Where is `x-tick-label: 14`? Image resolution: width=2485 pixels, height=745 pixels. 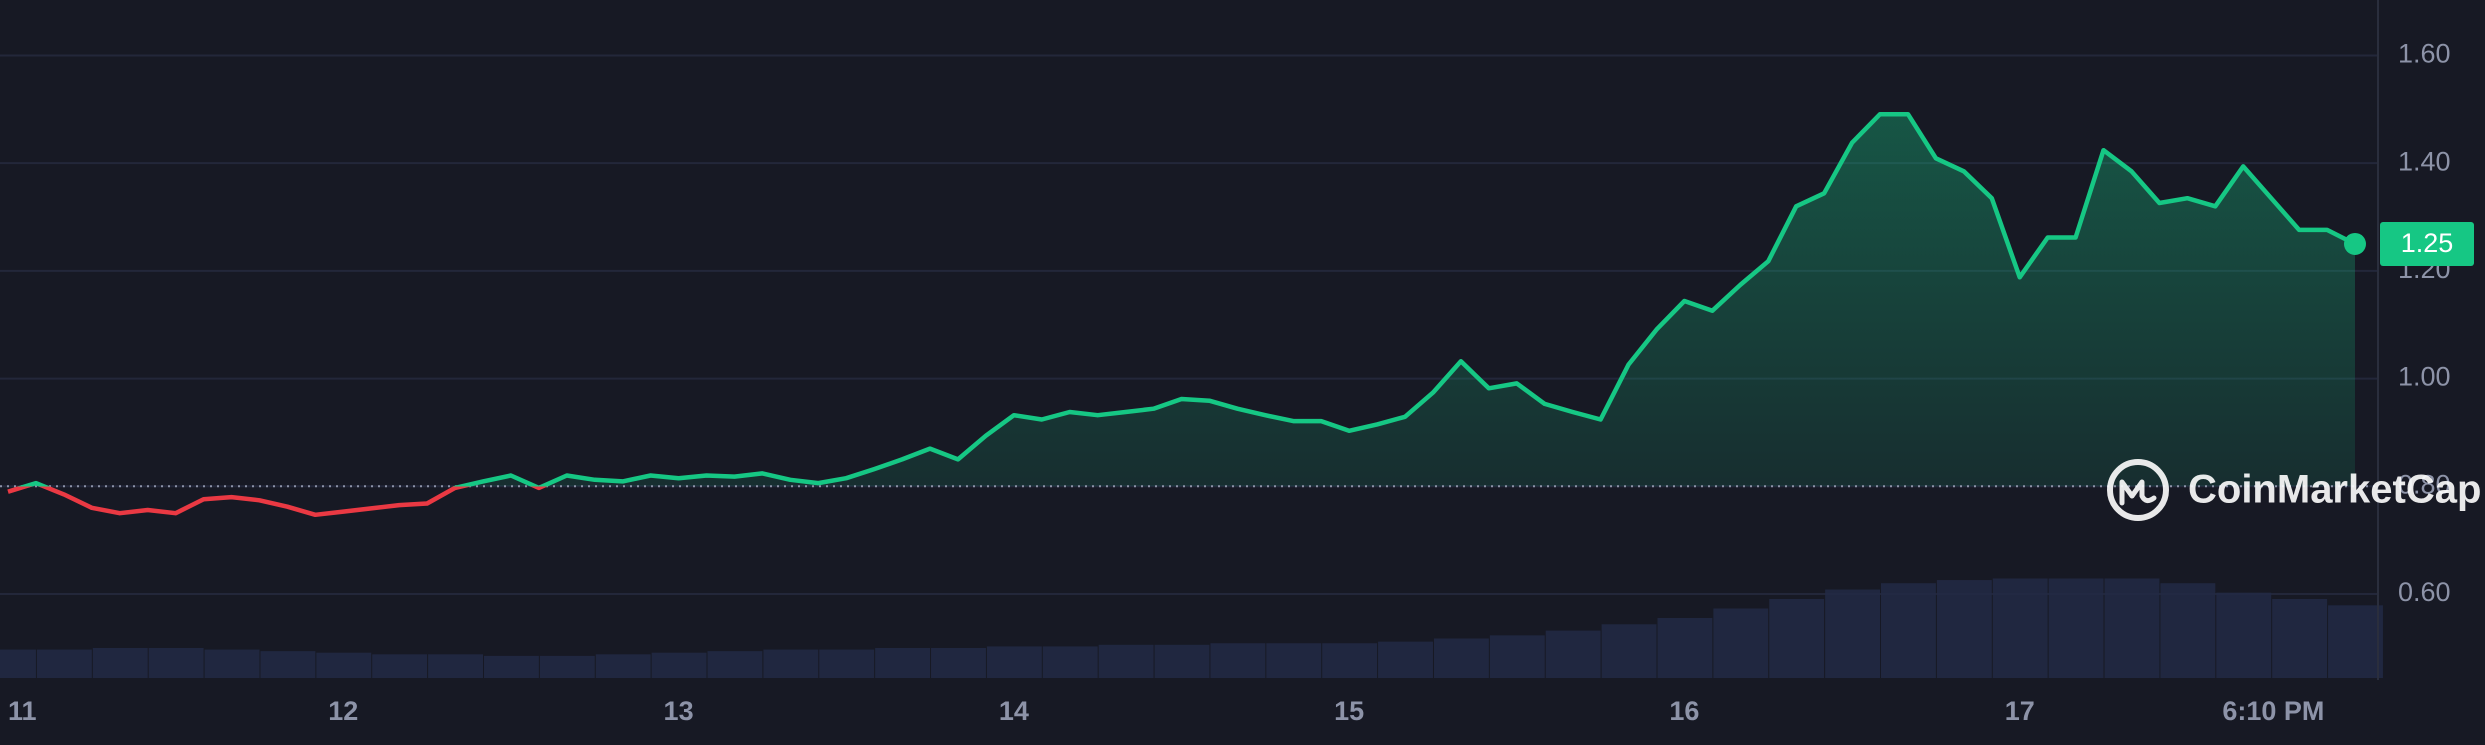
x-tick-label: 14 is located at coordinates (1014, 711).